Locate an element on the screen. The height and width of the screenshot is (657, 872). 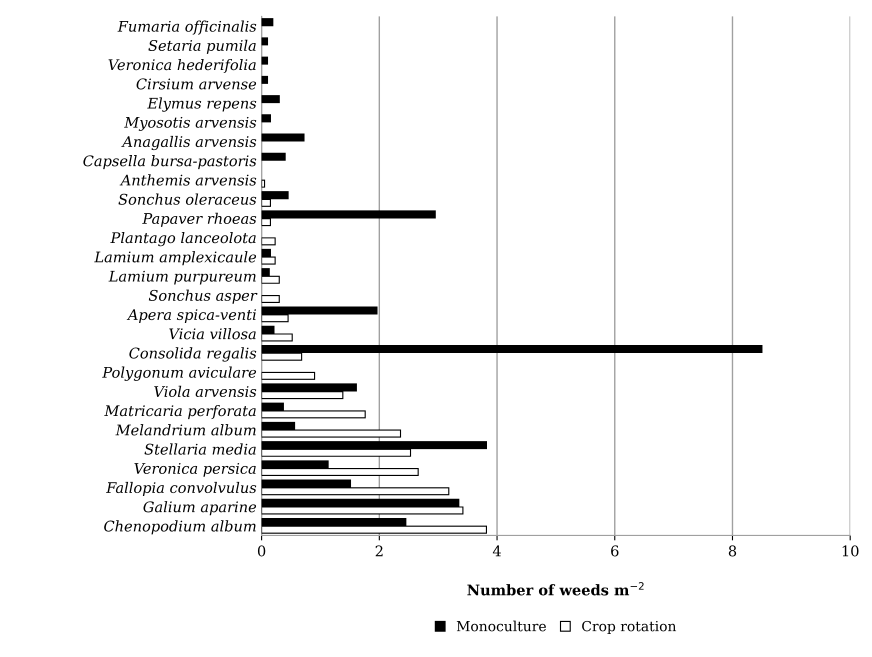
y-tick-label: Polygonum aviculare is located at coordinates (179, 373).